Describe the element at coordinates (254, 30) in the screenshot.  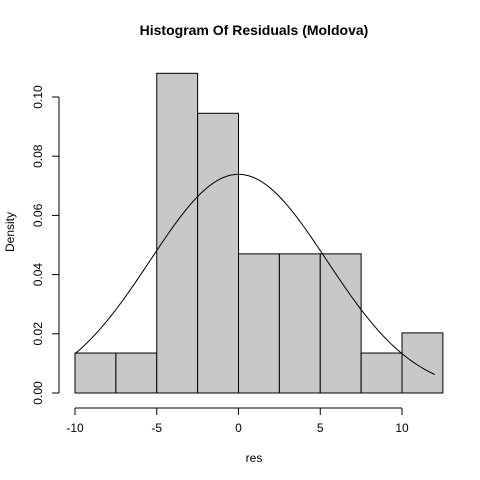
I see `chart-title: Histogram Of Residuals (Moldova)` at that location.